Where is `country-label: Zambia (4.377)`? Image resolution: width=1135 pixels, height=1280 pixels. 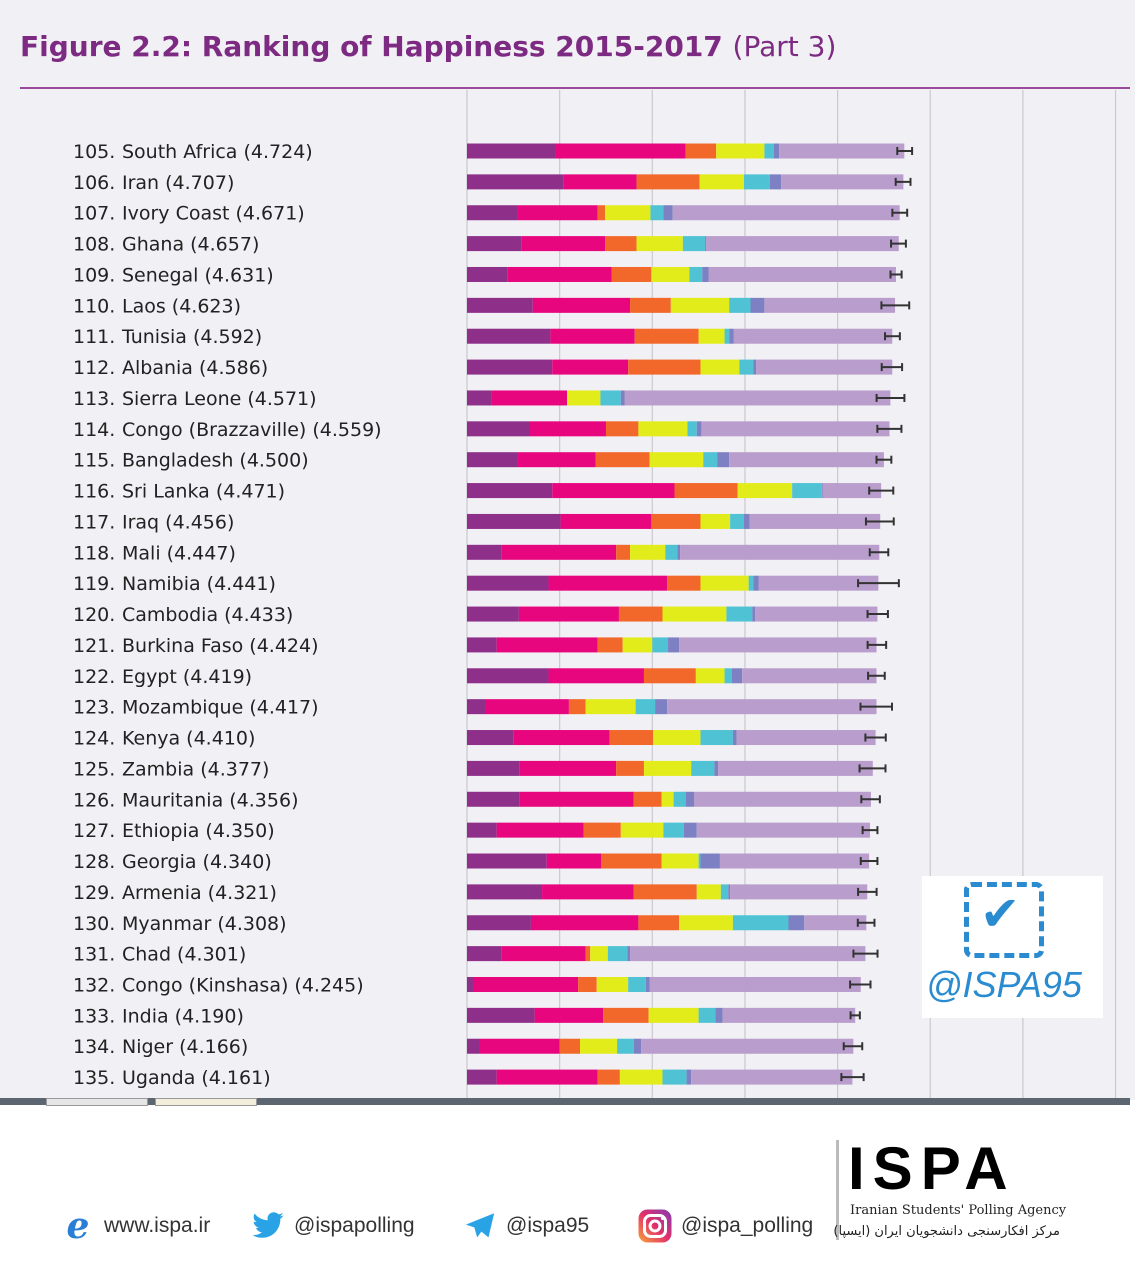 country-label: Zambia (4.377) is located at coordinates (195, 769).